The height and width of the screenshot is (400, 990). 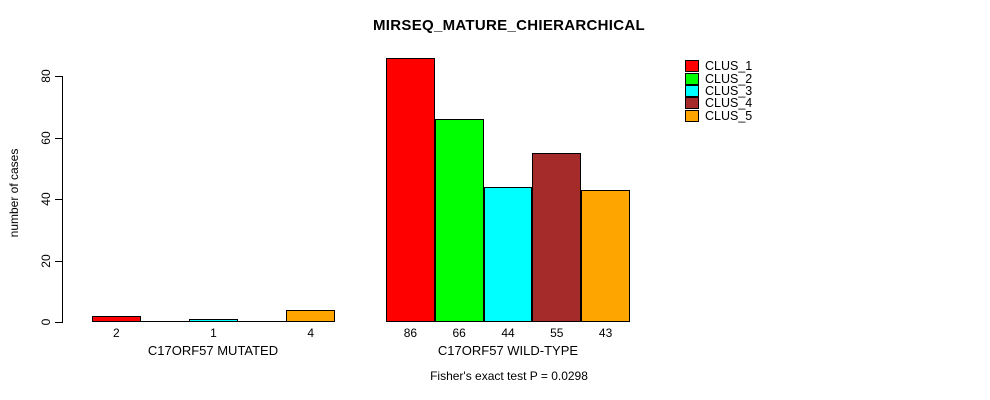 What do you see at coordinates (509, 376) in the screenshot?
I see `fisher-test-annotation: Fisher's exact test P = 0.0298` at bounding box center [509, 376].